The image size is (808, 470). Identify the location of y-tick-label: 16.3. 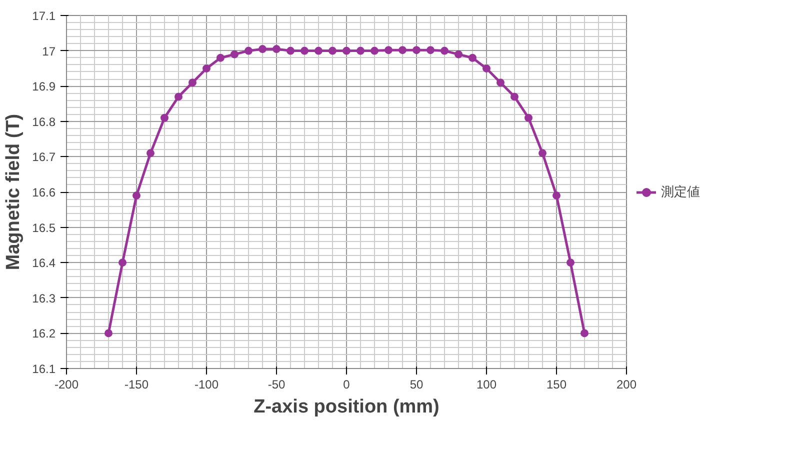
(44, 298).